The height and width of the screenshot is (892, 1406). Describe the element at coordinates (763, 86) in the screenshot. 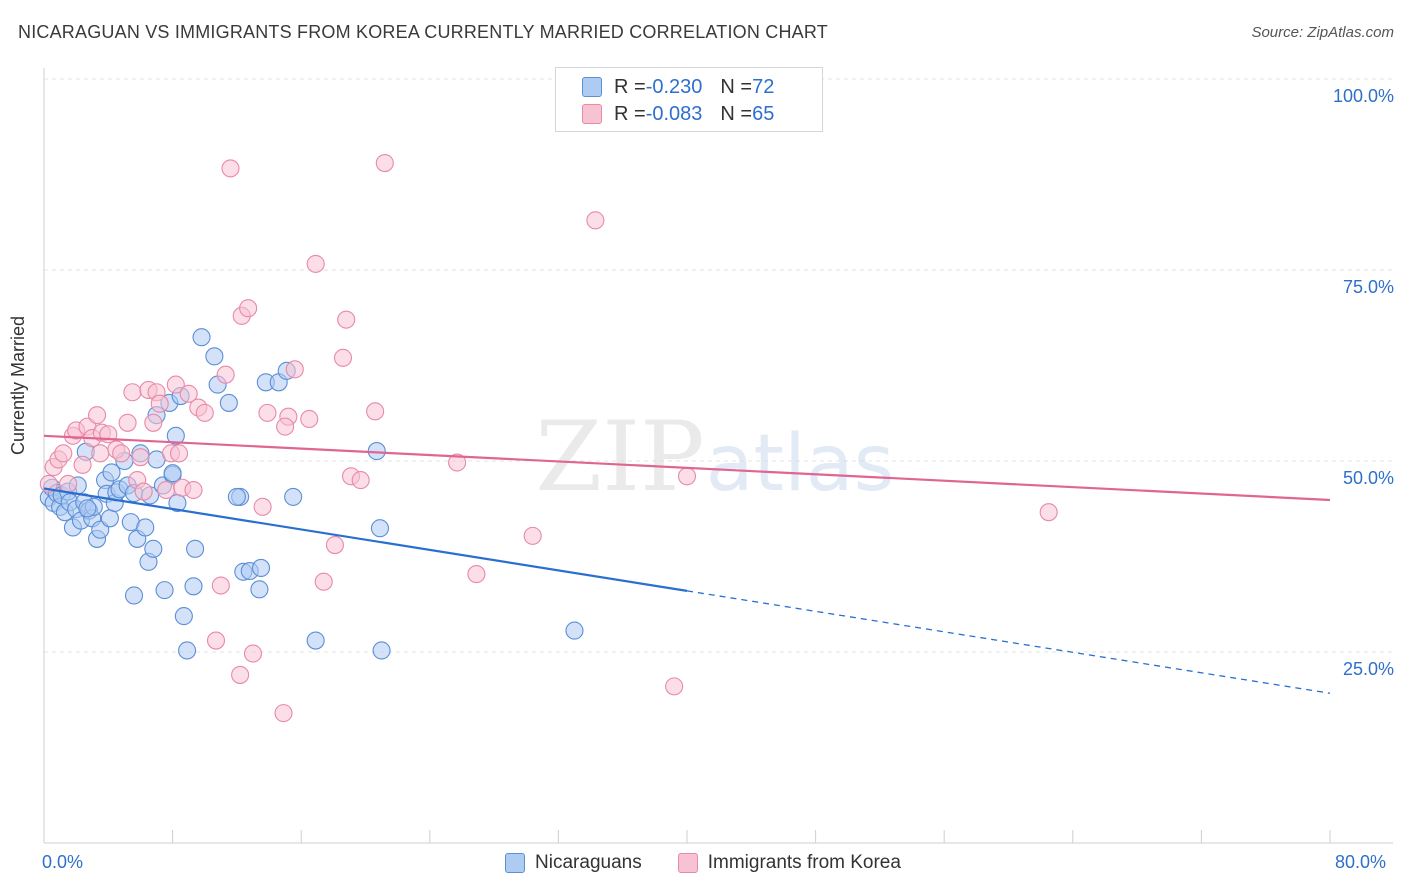

I see `n-value: 72` at that location.